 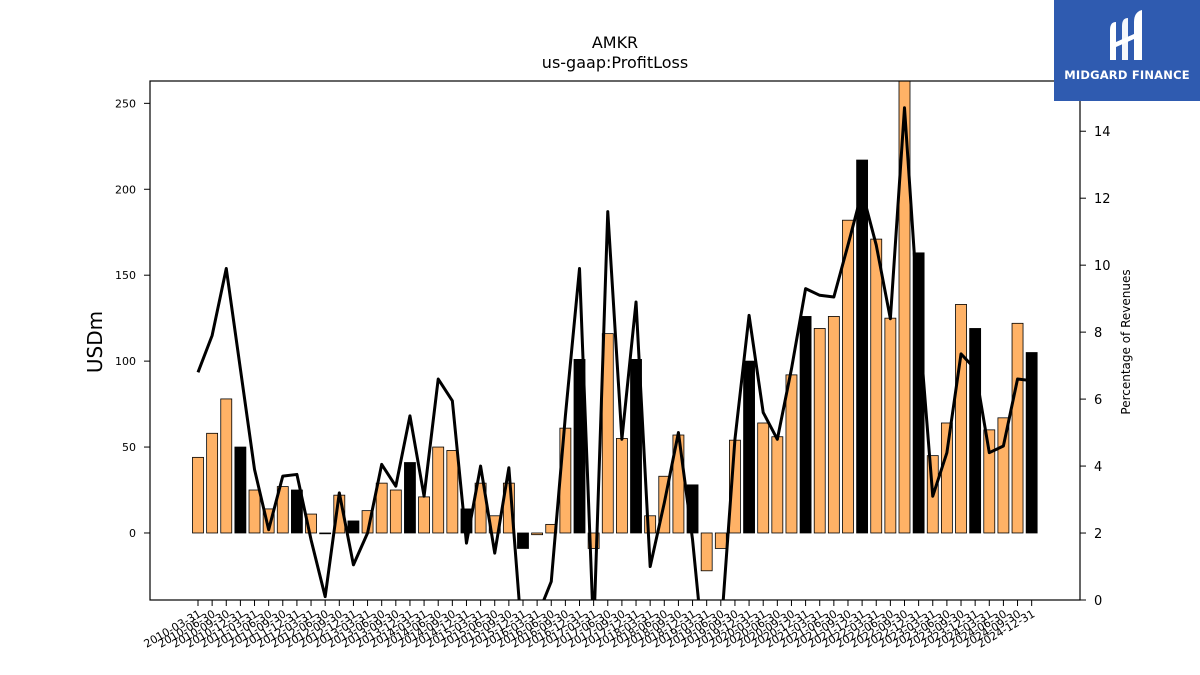 What do you see at coordinates (1126, 35) in the screenshot?
I see `logo-mark-icon` at bounding box center [1126, 35].